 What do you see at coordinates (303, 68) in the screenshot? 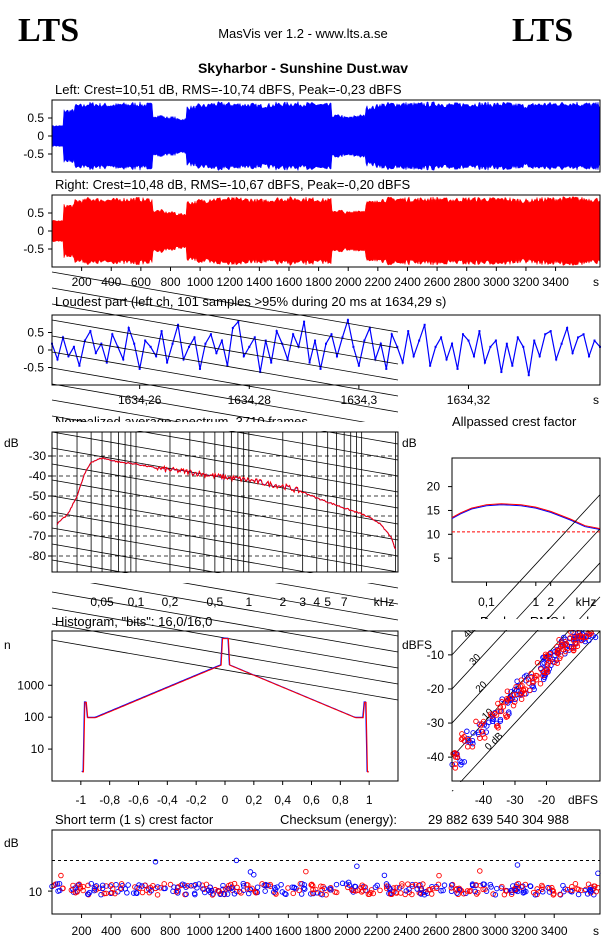
I see `file-title: Skyharbor - Sunshine Dust.wav` at bounding box center [303, 68].